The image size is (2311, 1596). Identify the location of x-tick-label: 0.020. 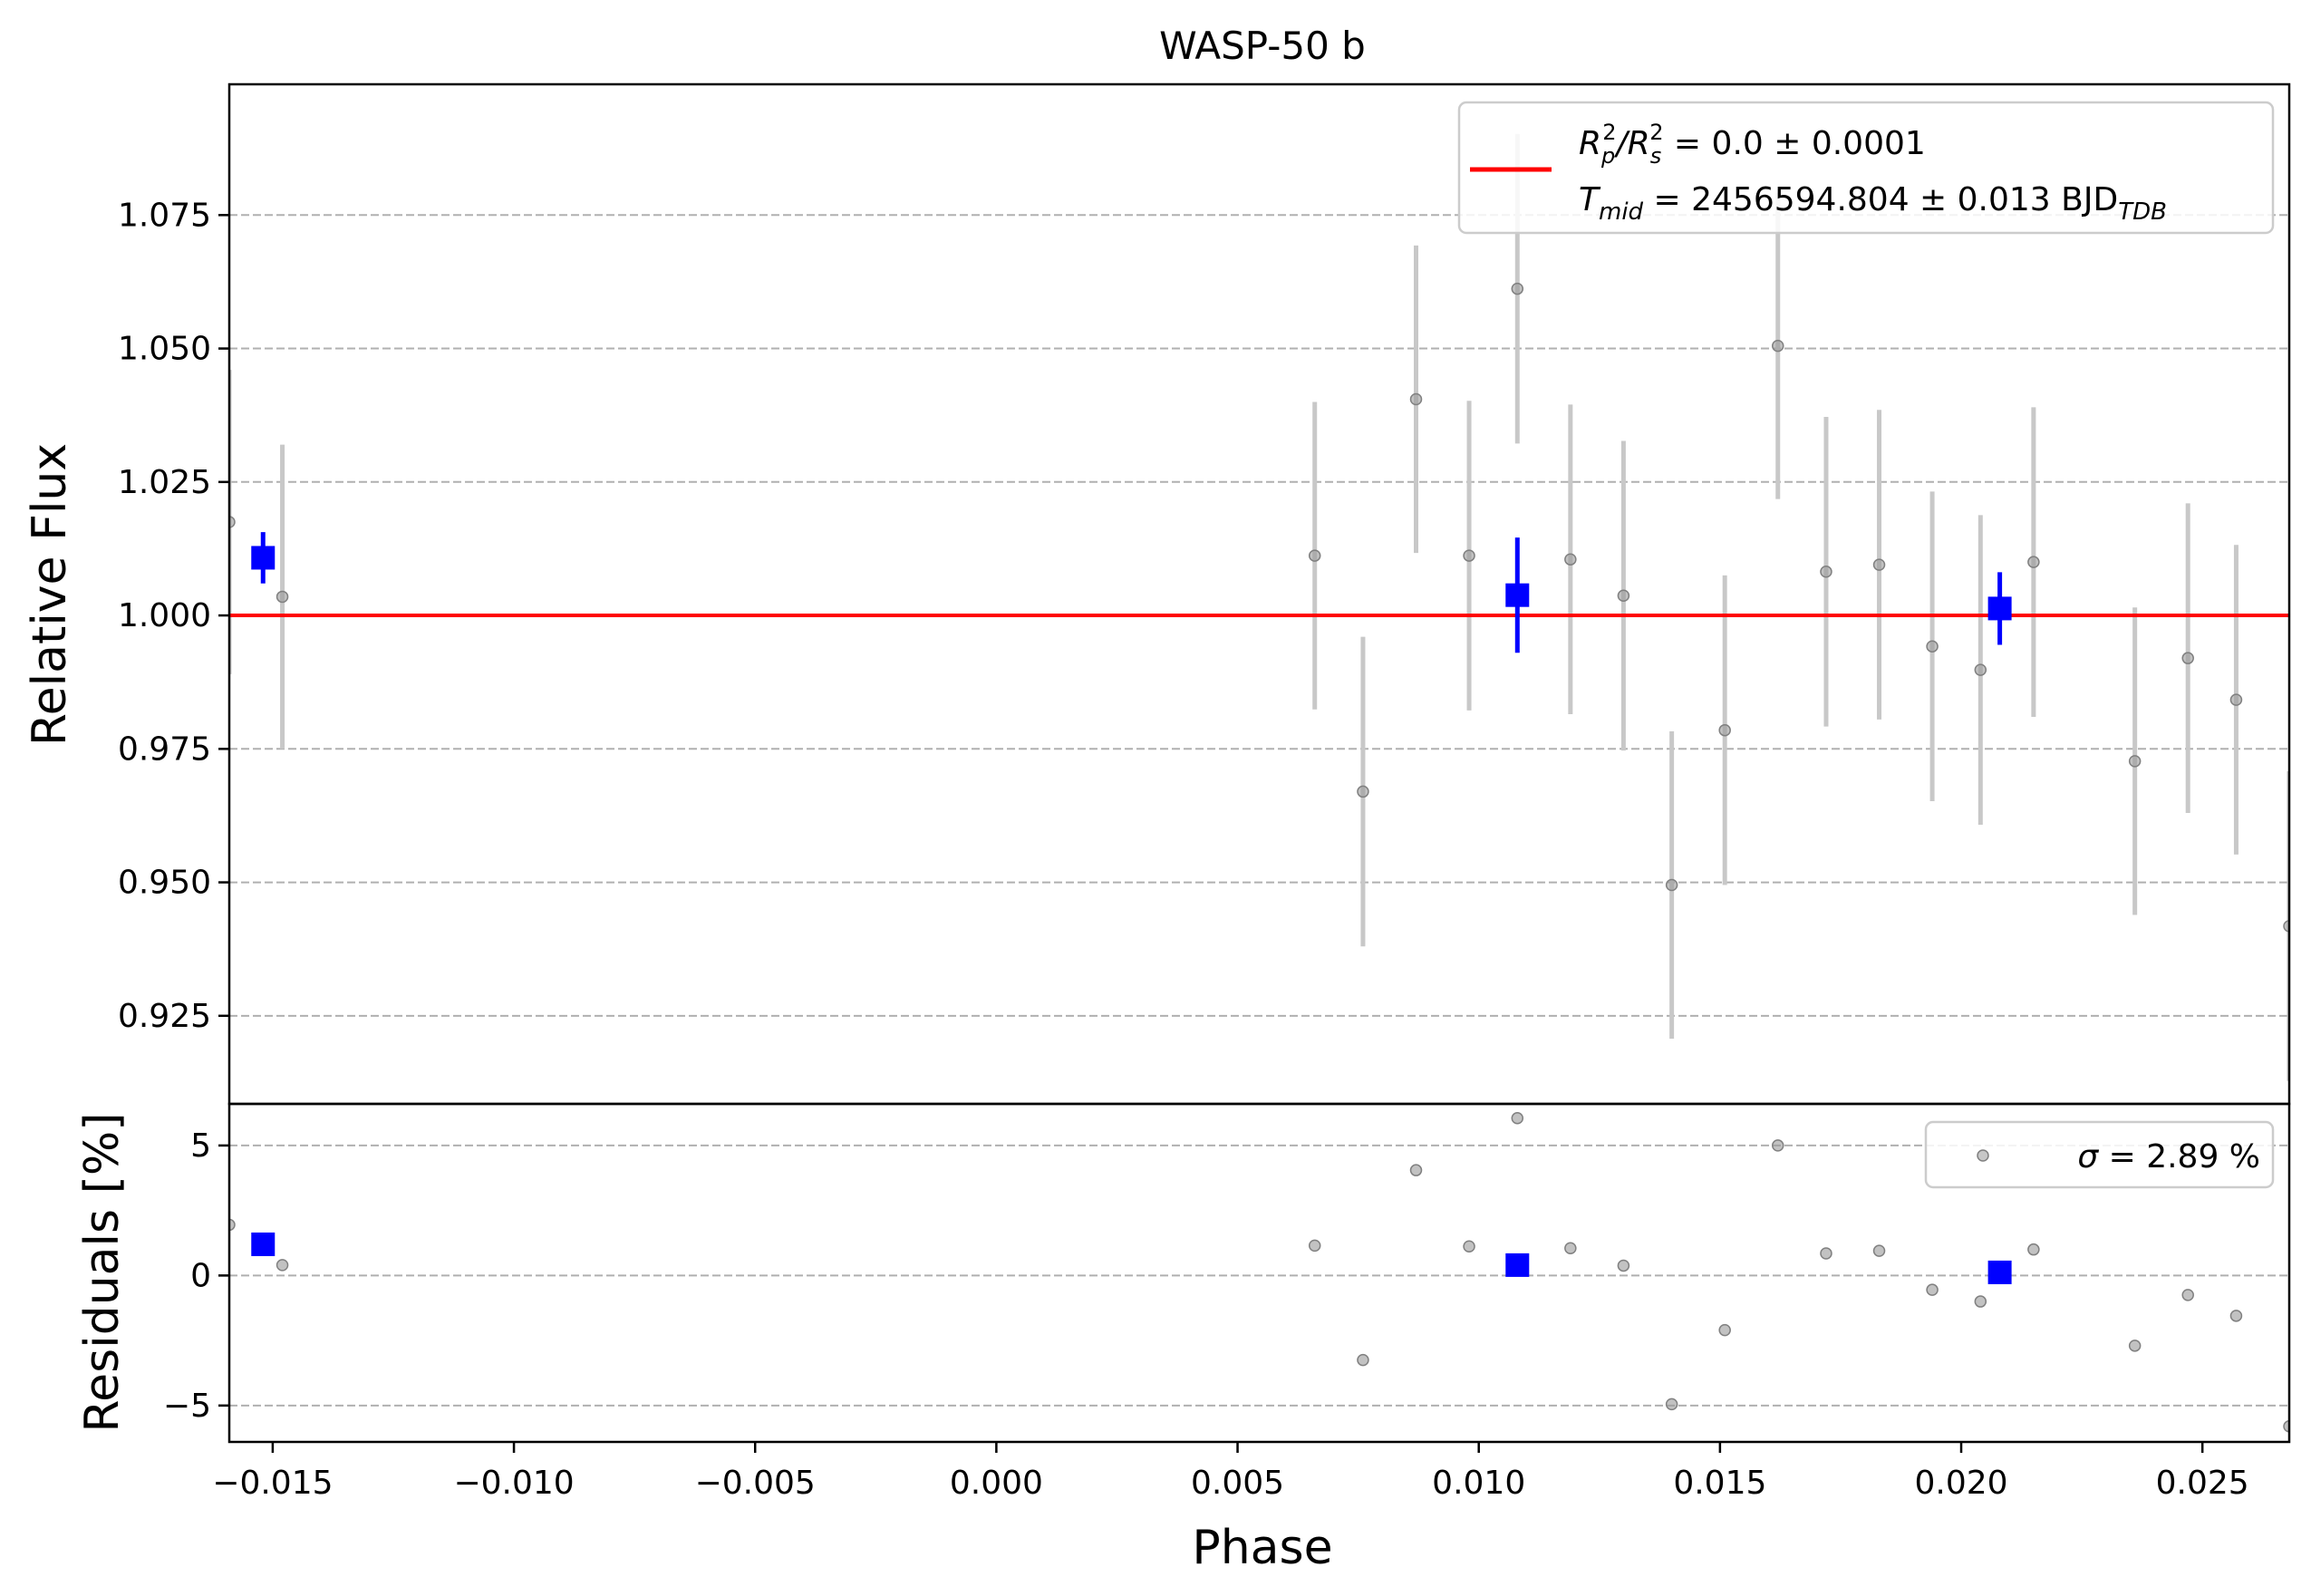
(1960, 1483).